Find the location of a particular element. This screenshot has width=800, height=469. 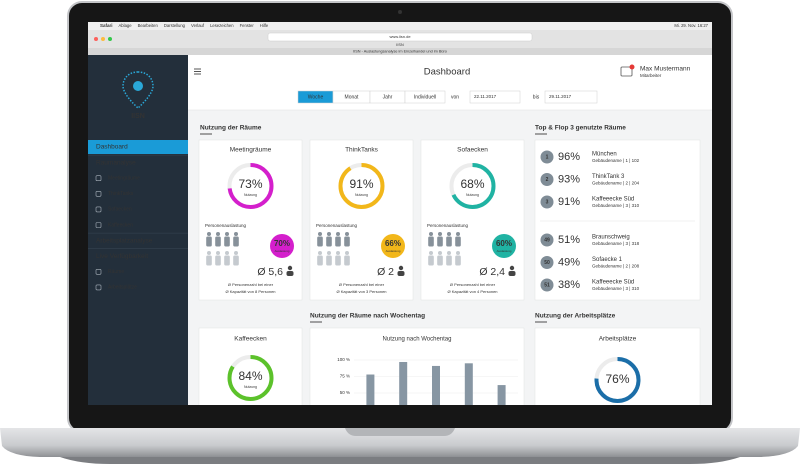

sidebar-item: Kaffeecken is located at coordinates (120, 225).